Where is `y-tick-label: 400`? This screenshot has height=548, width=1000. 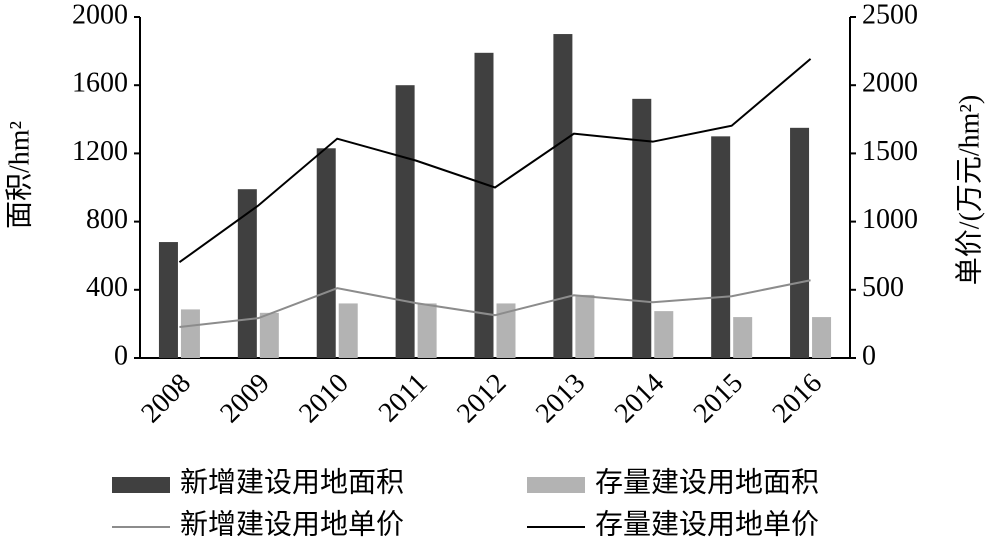 y-tick-label: 400 is located at coordinates (107, 287).